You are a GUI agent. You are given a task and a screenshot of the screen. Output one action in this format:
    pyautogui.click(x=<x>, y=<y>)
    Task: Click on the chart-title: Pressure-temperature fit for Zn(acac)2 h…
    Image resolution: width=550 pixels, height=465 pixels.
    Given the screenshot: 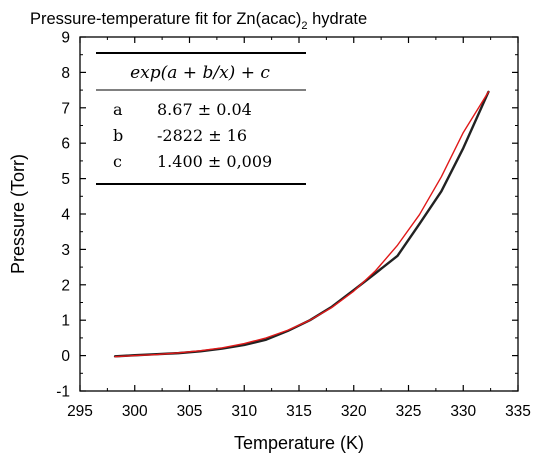 What is the action you would take?
    pyautogui.click(x=198, y=21)
    